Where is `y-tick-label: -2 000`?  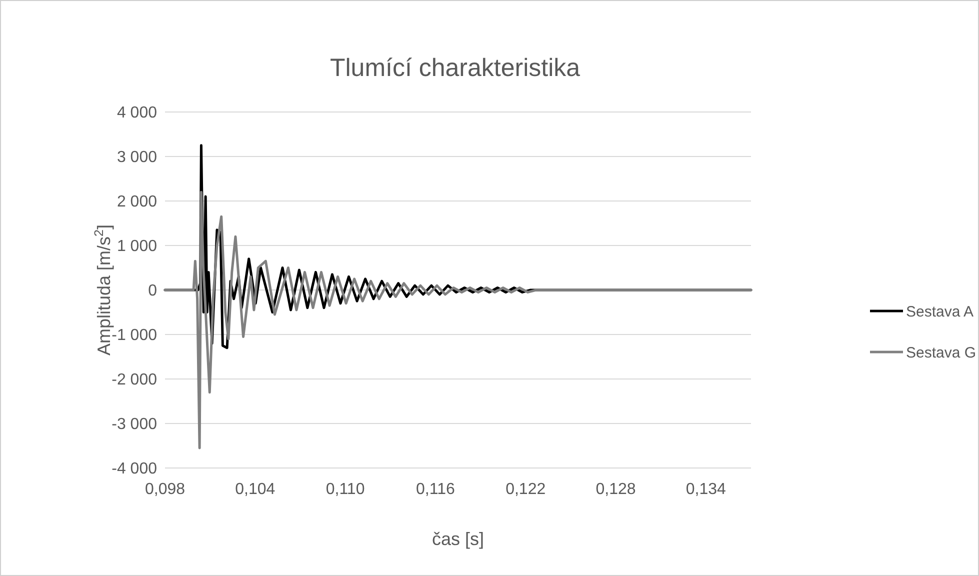
y-tick-label: -2 000 is located at coordinates (135, 380).